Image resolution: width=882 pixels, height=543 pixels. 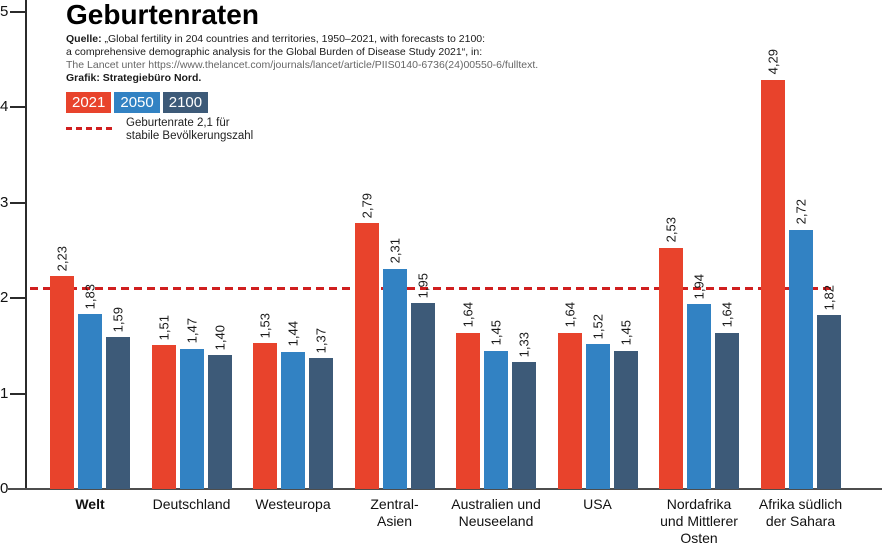 I want to click on bar-group-6: 2,53 1,94 1,64, so click(x=699, y=353).